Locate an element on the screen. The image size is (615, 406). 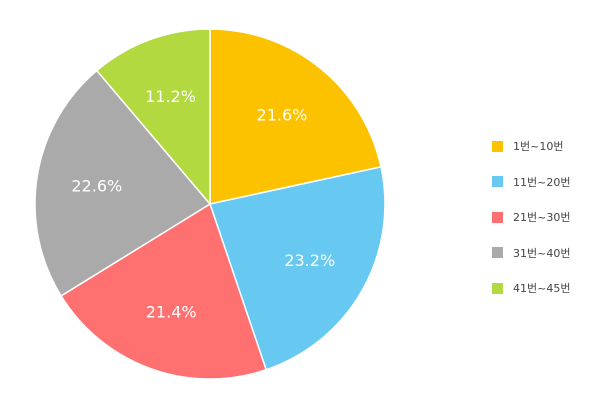
legend-item: 41번~45번 is located at coordinates (531, 288).